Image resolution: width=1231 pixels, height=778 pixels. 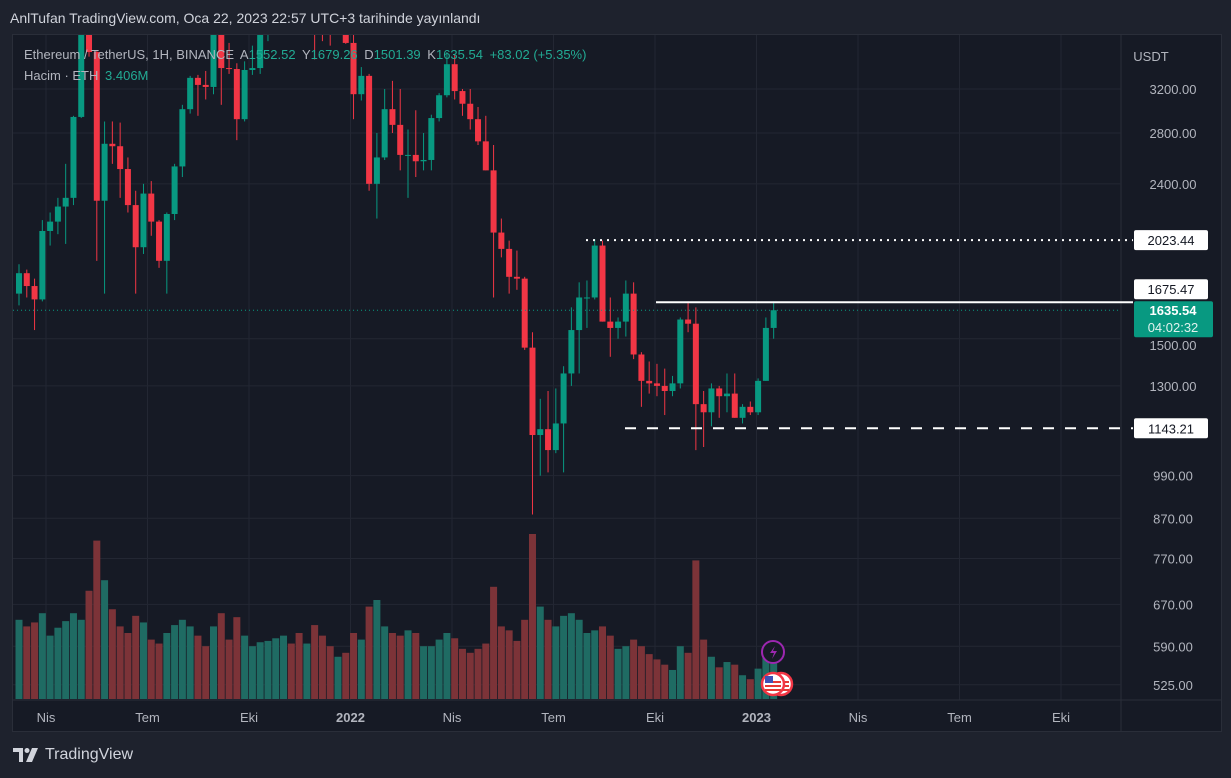 I want to click on legend-volume-label: Hacim · ETH, so click(x=61, y=75).